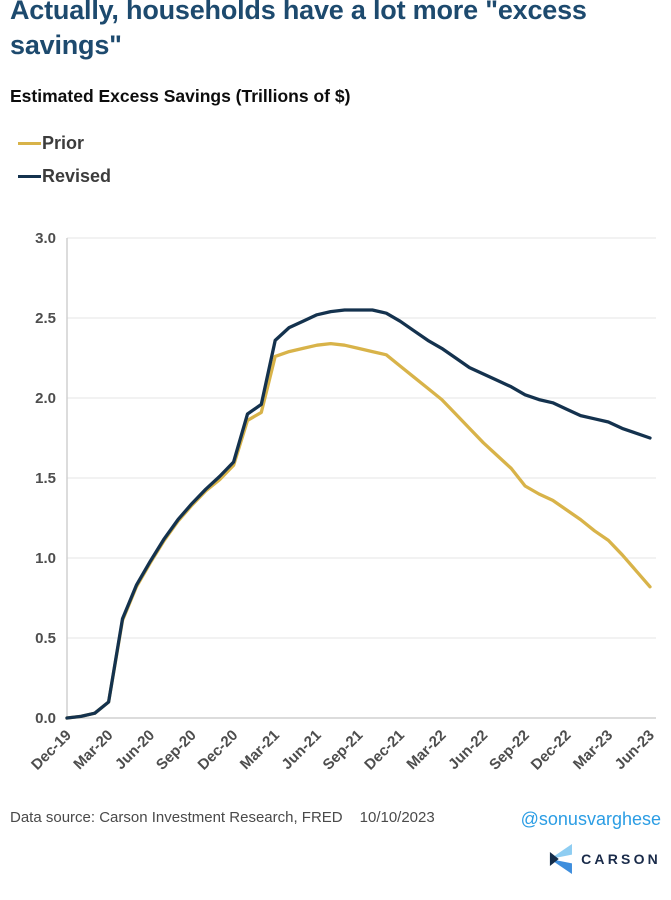 The image size is (671, 900). What do you see at coordinates (45, 638) in the screenshot?
I see `svg-text: 0.5` at bounding box center [45, 638].